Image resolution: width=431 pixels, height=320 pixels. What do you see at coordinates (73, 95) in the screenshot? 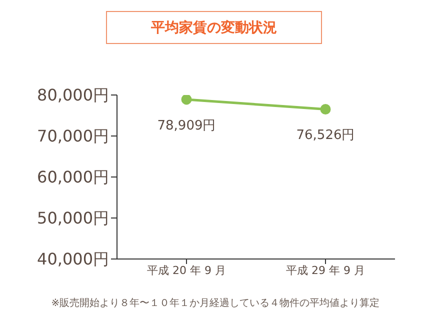
I see `y-tick-label: 80,000円` at bounding box center [73, 95].